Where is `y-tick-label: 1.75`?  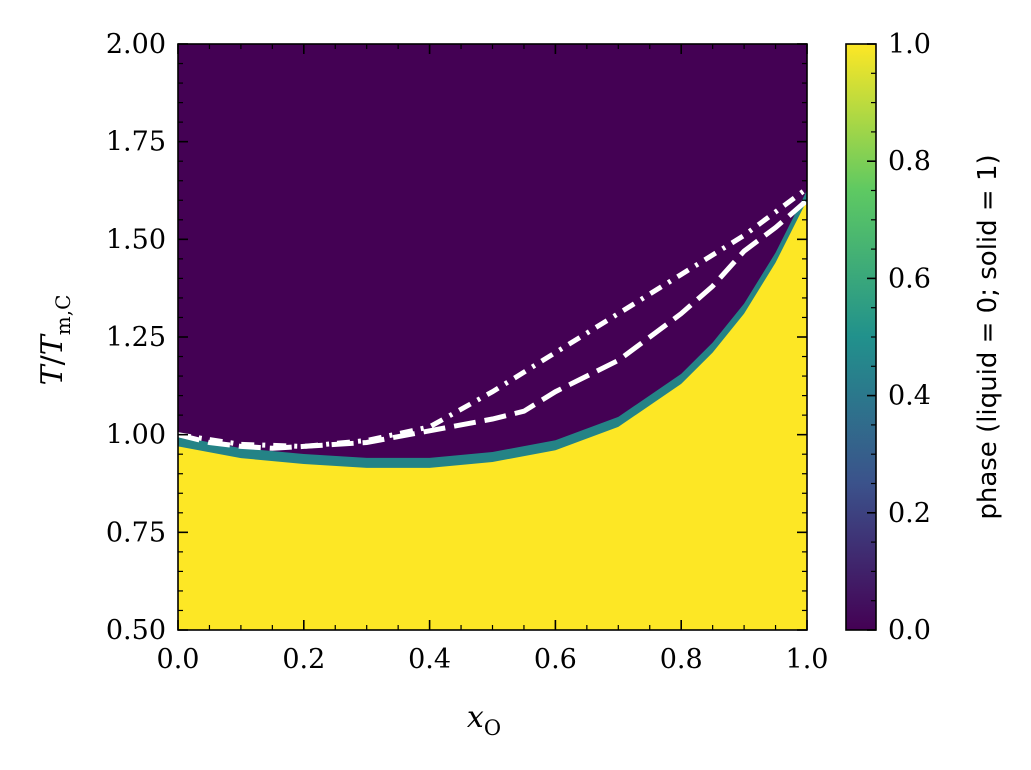 y-tick-label: 1.75 is located at coordinates (136, 142).